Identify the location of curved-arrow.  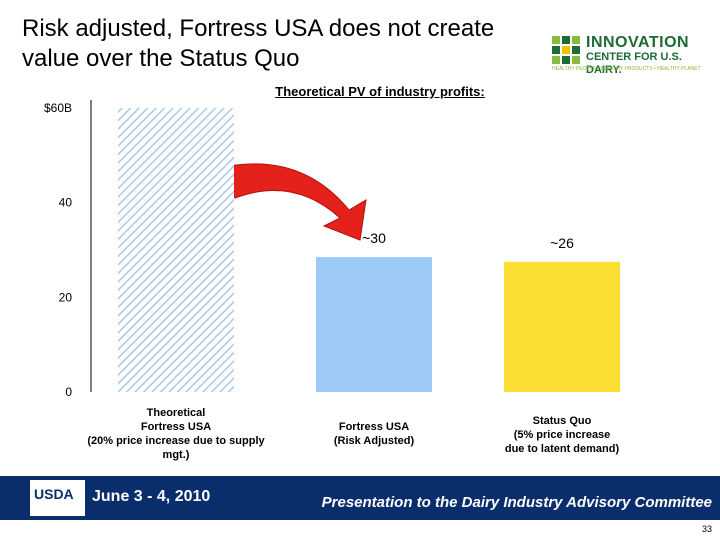
(292, 202).